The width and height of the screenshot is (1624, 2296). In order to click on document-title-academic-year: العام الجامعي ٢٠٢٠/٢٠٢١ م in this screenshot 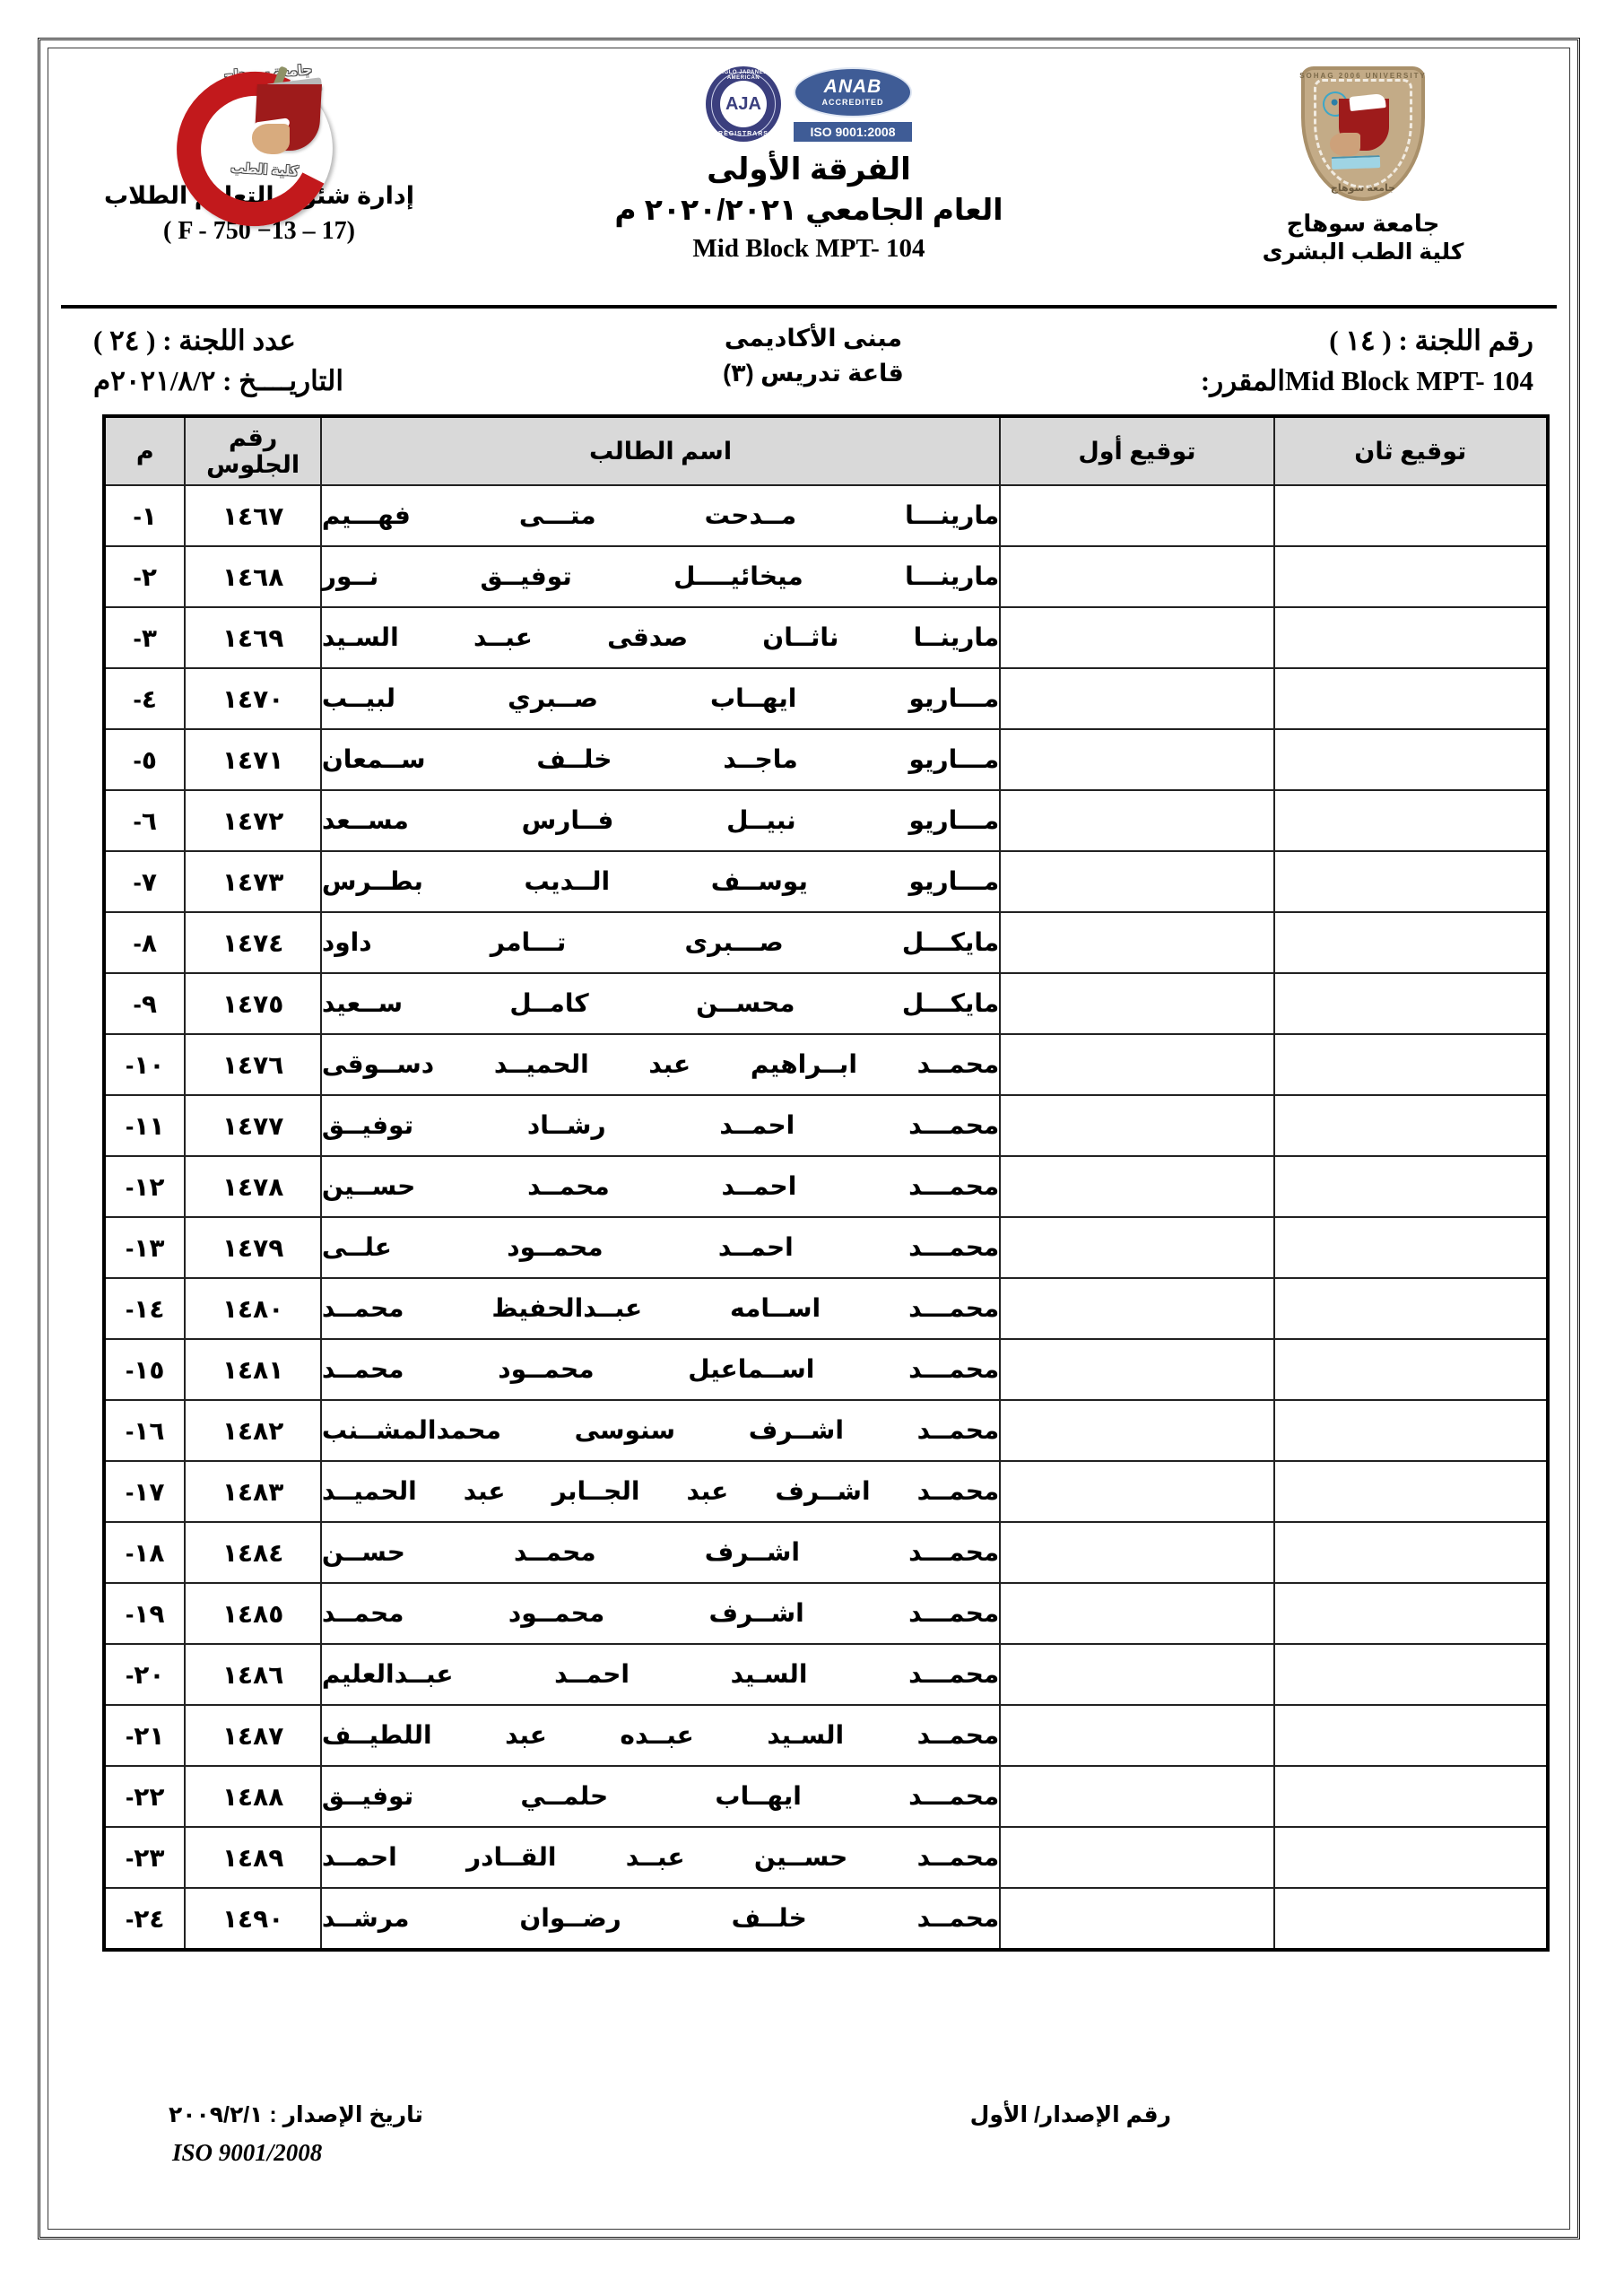, I will do `click(808, 209)`.